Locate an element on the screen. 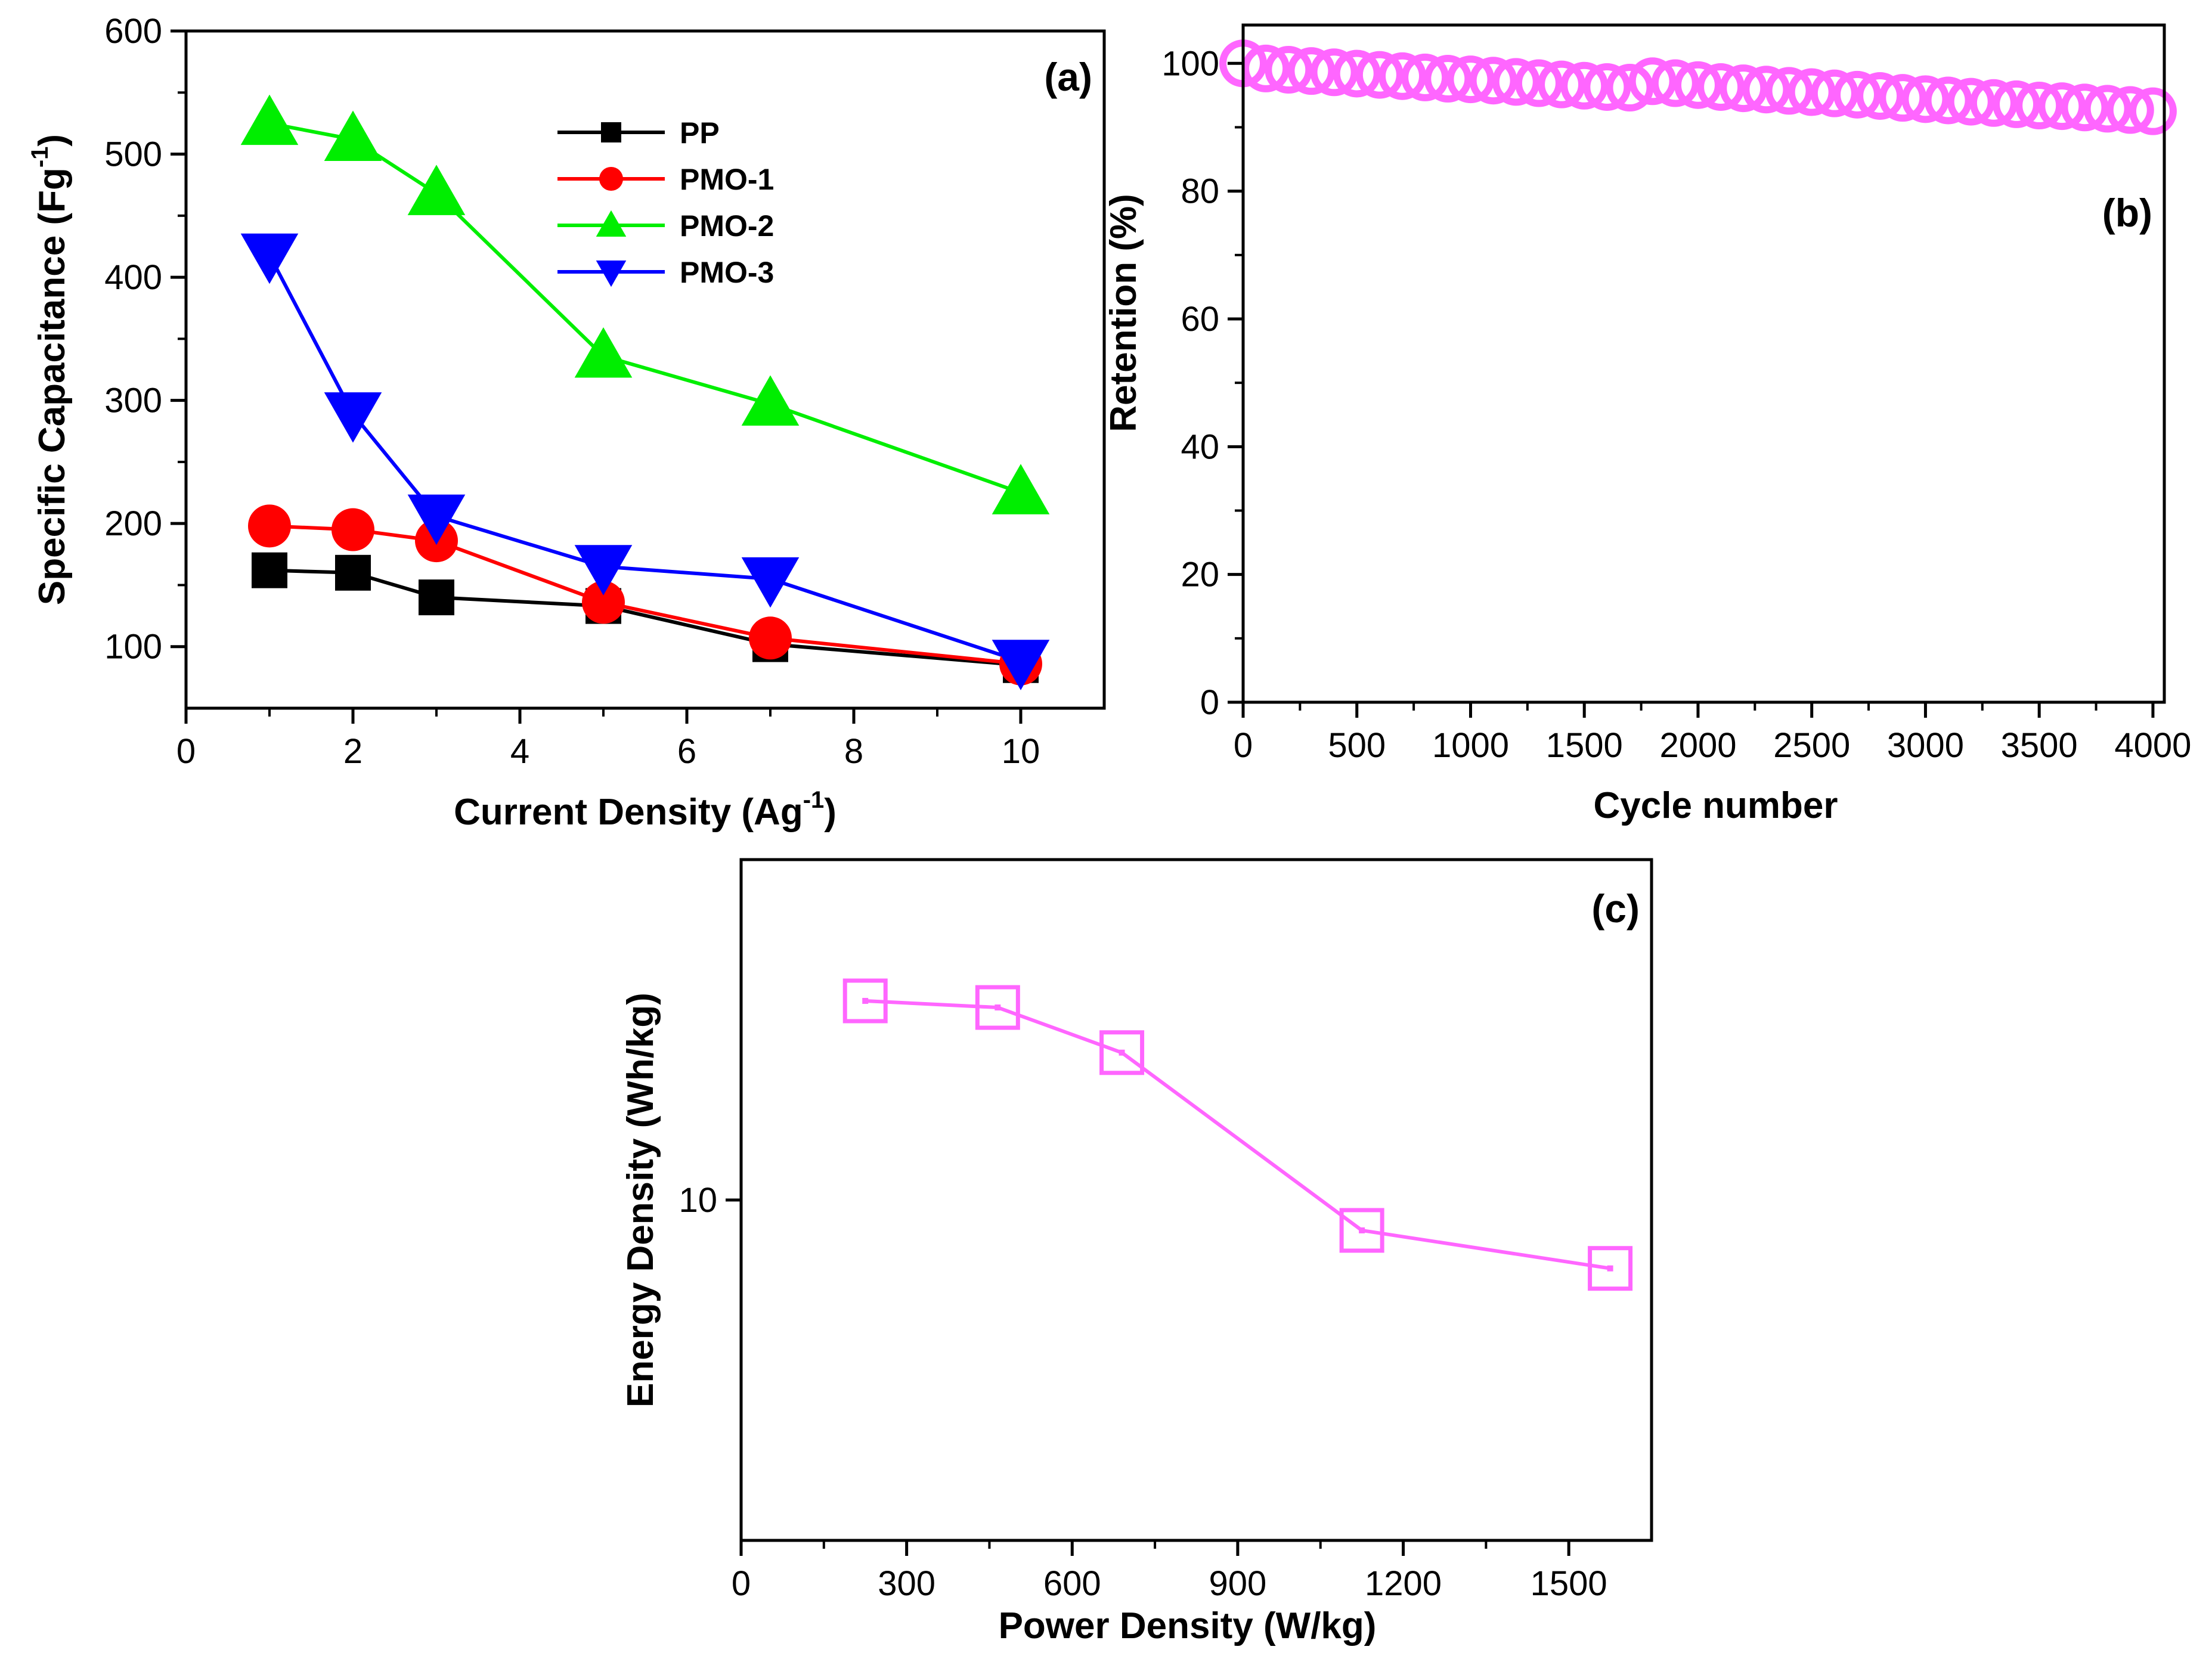 The image size is (2212, 1662). panel-a-x-tick-label: 8 is located at coordinates (853, 751).